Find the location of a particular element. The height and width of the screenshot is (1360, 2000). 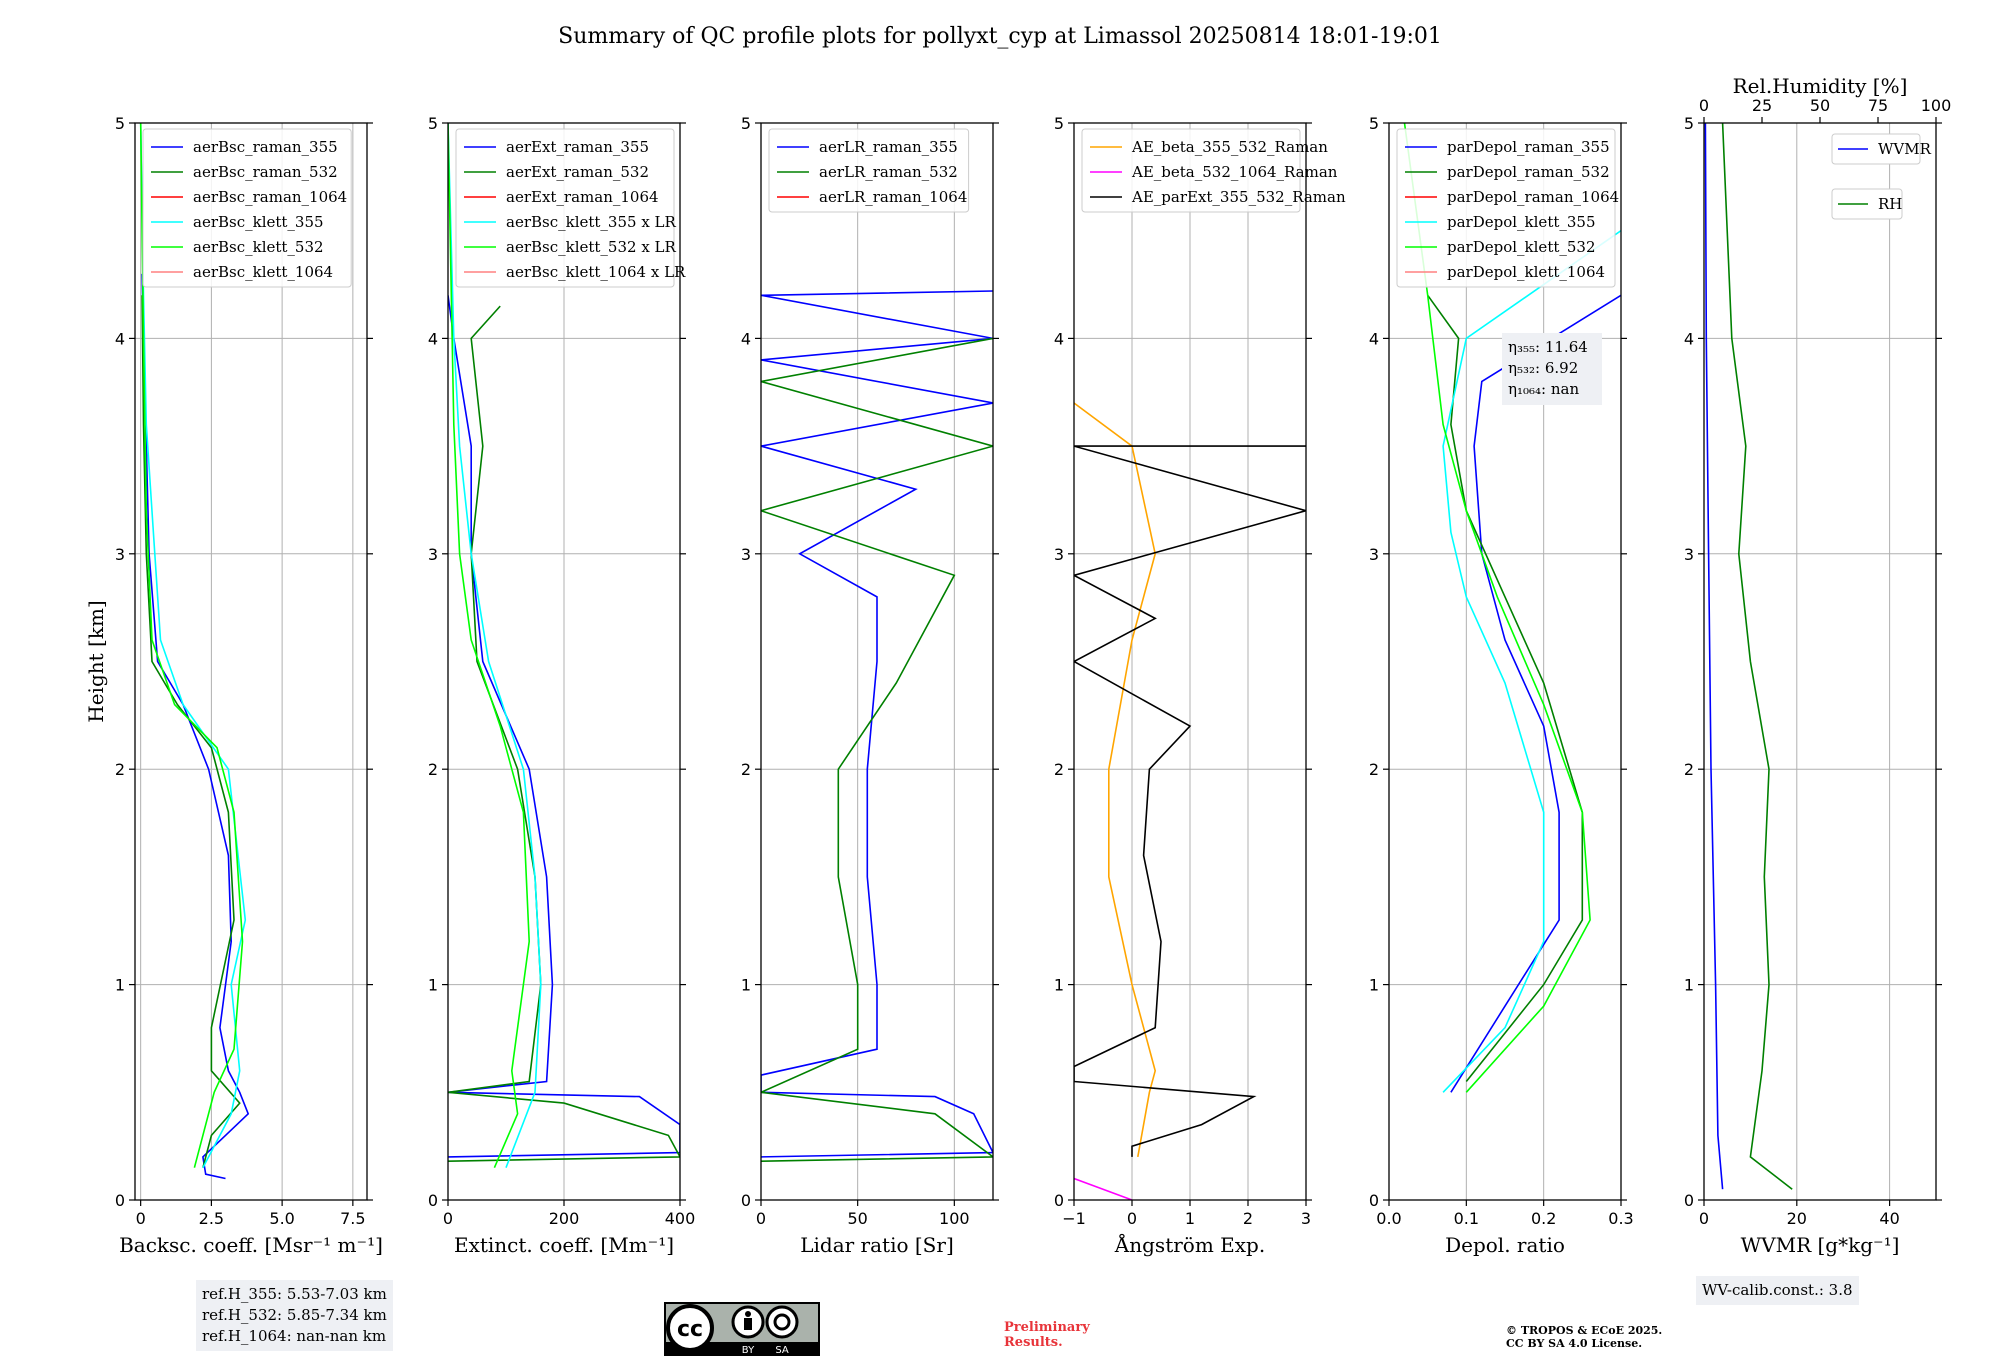

x-axis-label: WVMR [g*kg⁻¹] is located at coordinates (1820, 1245).